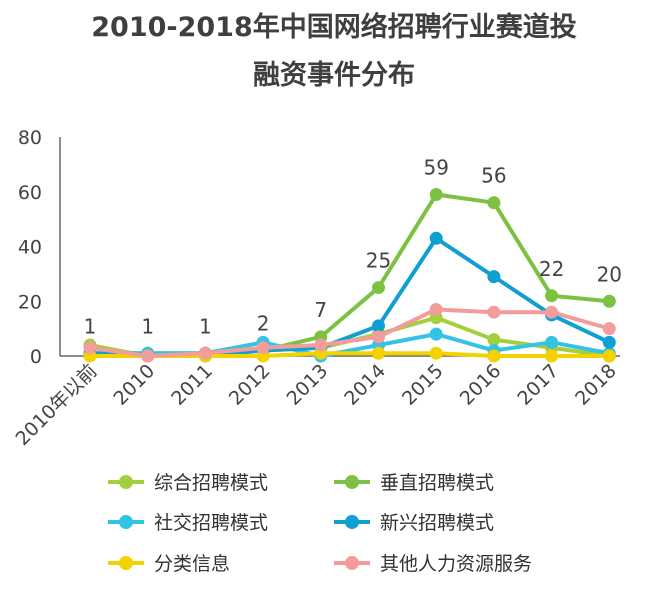 The image size is (668, 596). Describe the element at coordinates (192, 564) in the screenshot. I see `legend-label: 分类信息` at that location.